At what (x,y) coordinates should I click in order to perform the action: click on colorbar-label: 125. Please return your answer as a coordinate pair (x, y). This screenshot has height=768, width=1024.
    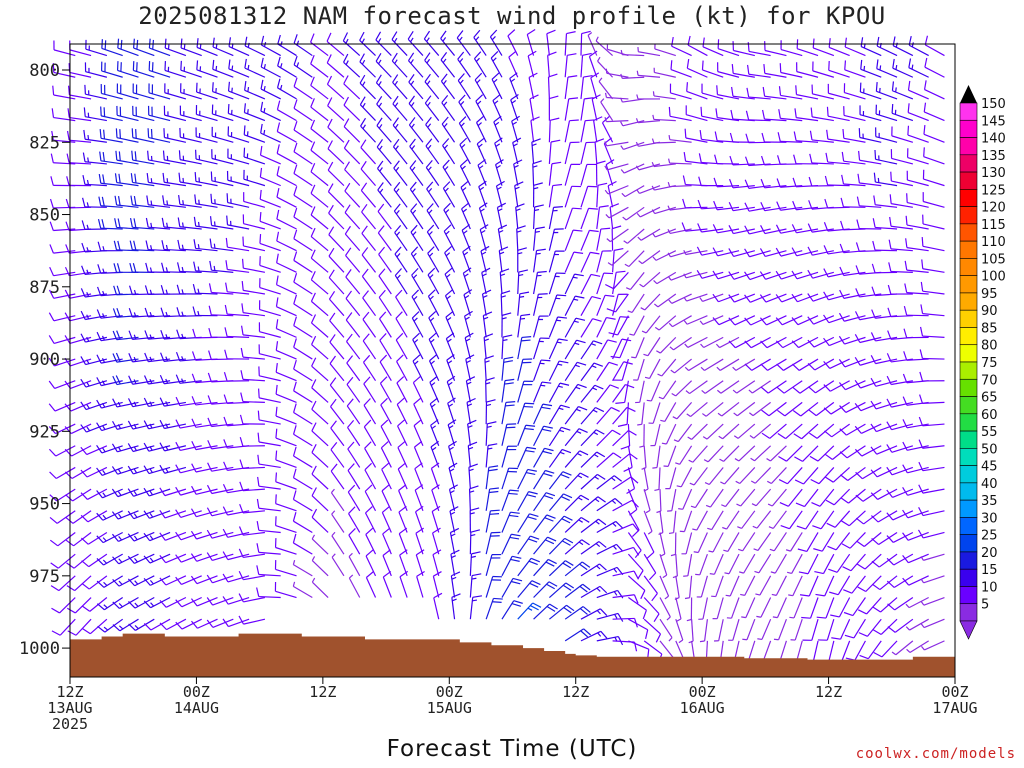
    Looking at the image, I should click on (993, 190).